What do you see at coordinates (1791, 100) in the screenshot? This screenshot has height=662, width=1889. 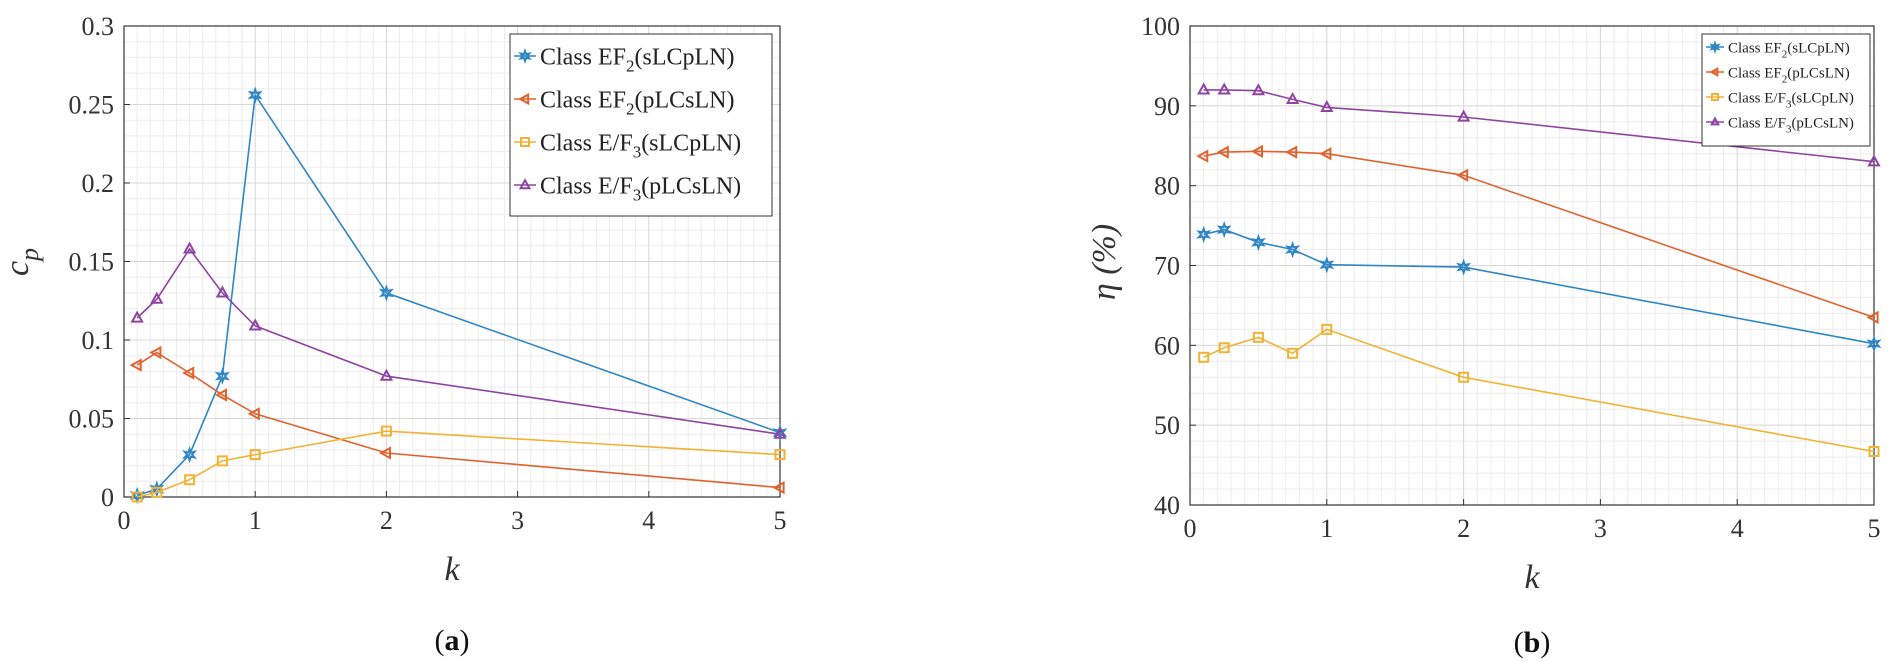 I see `legend-label: Class E/F3(sLCpLN)` at bounding box center [1791, 100].